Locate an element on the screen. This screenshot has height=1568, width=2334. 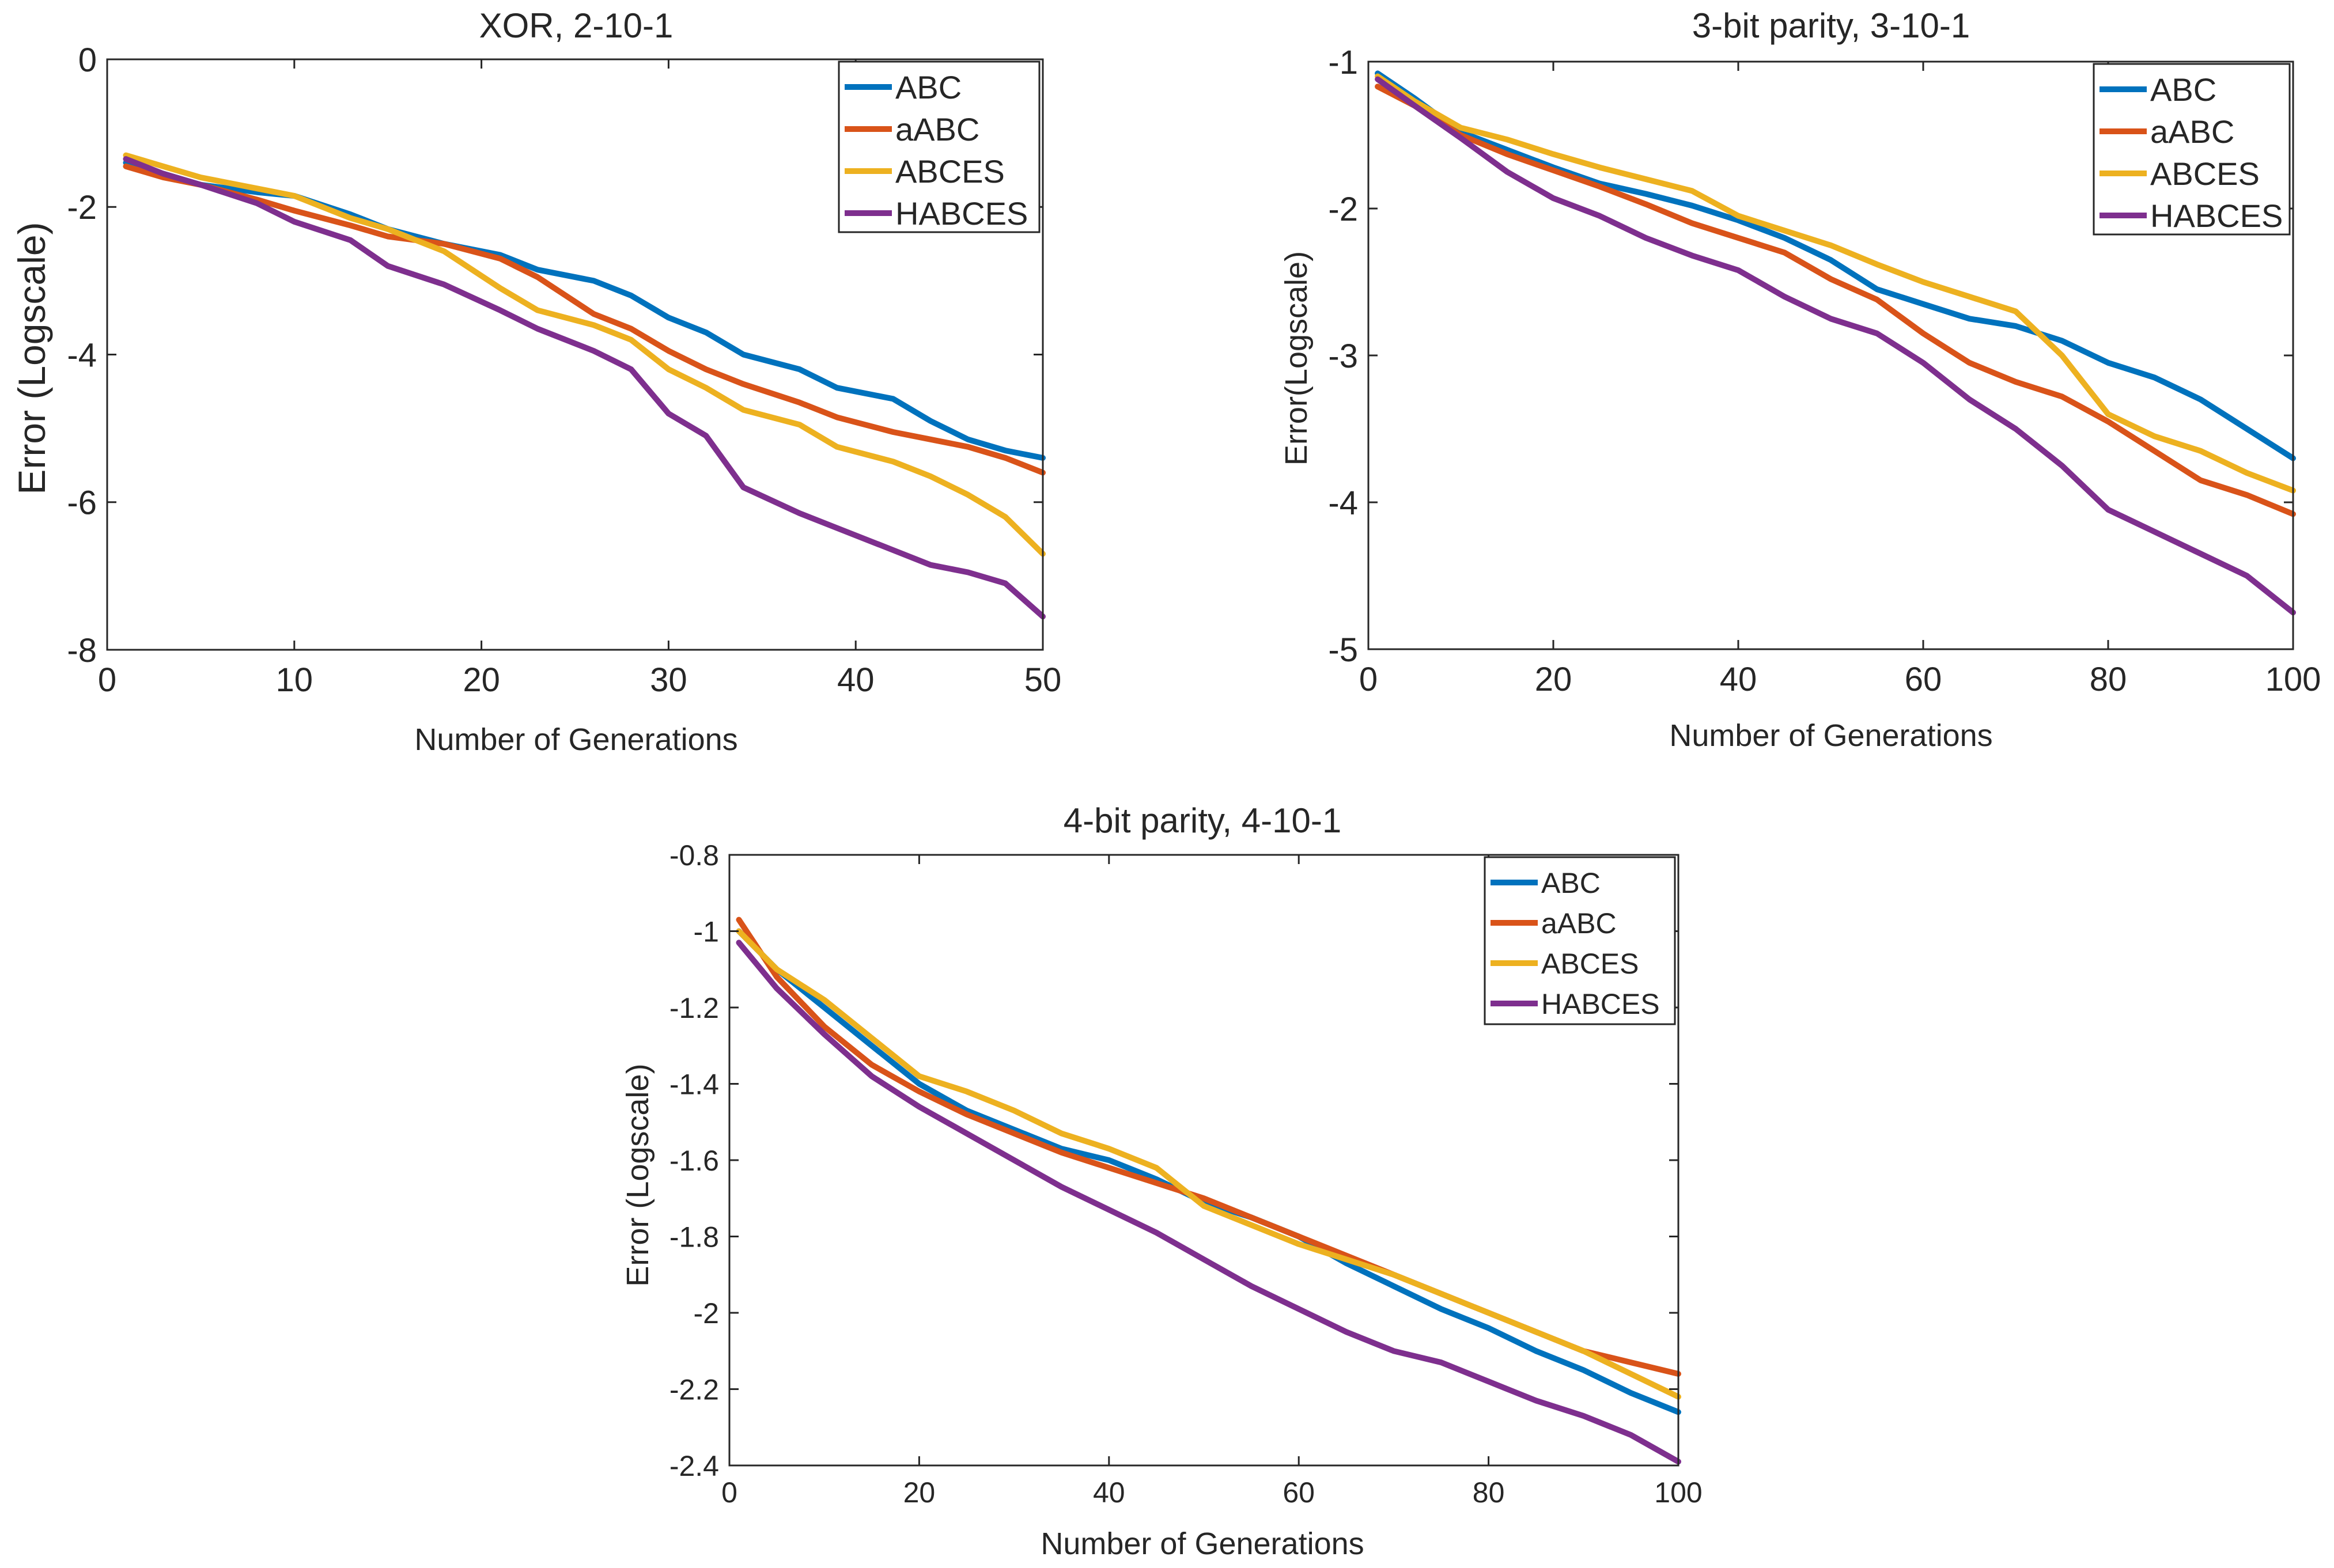
y-axis-label: Error(Logscale) is located at coordinates (1297, 358).